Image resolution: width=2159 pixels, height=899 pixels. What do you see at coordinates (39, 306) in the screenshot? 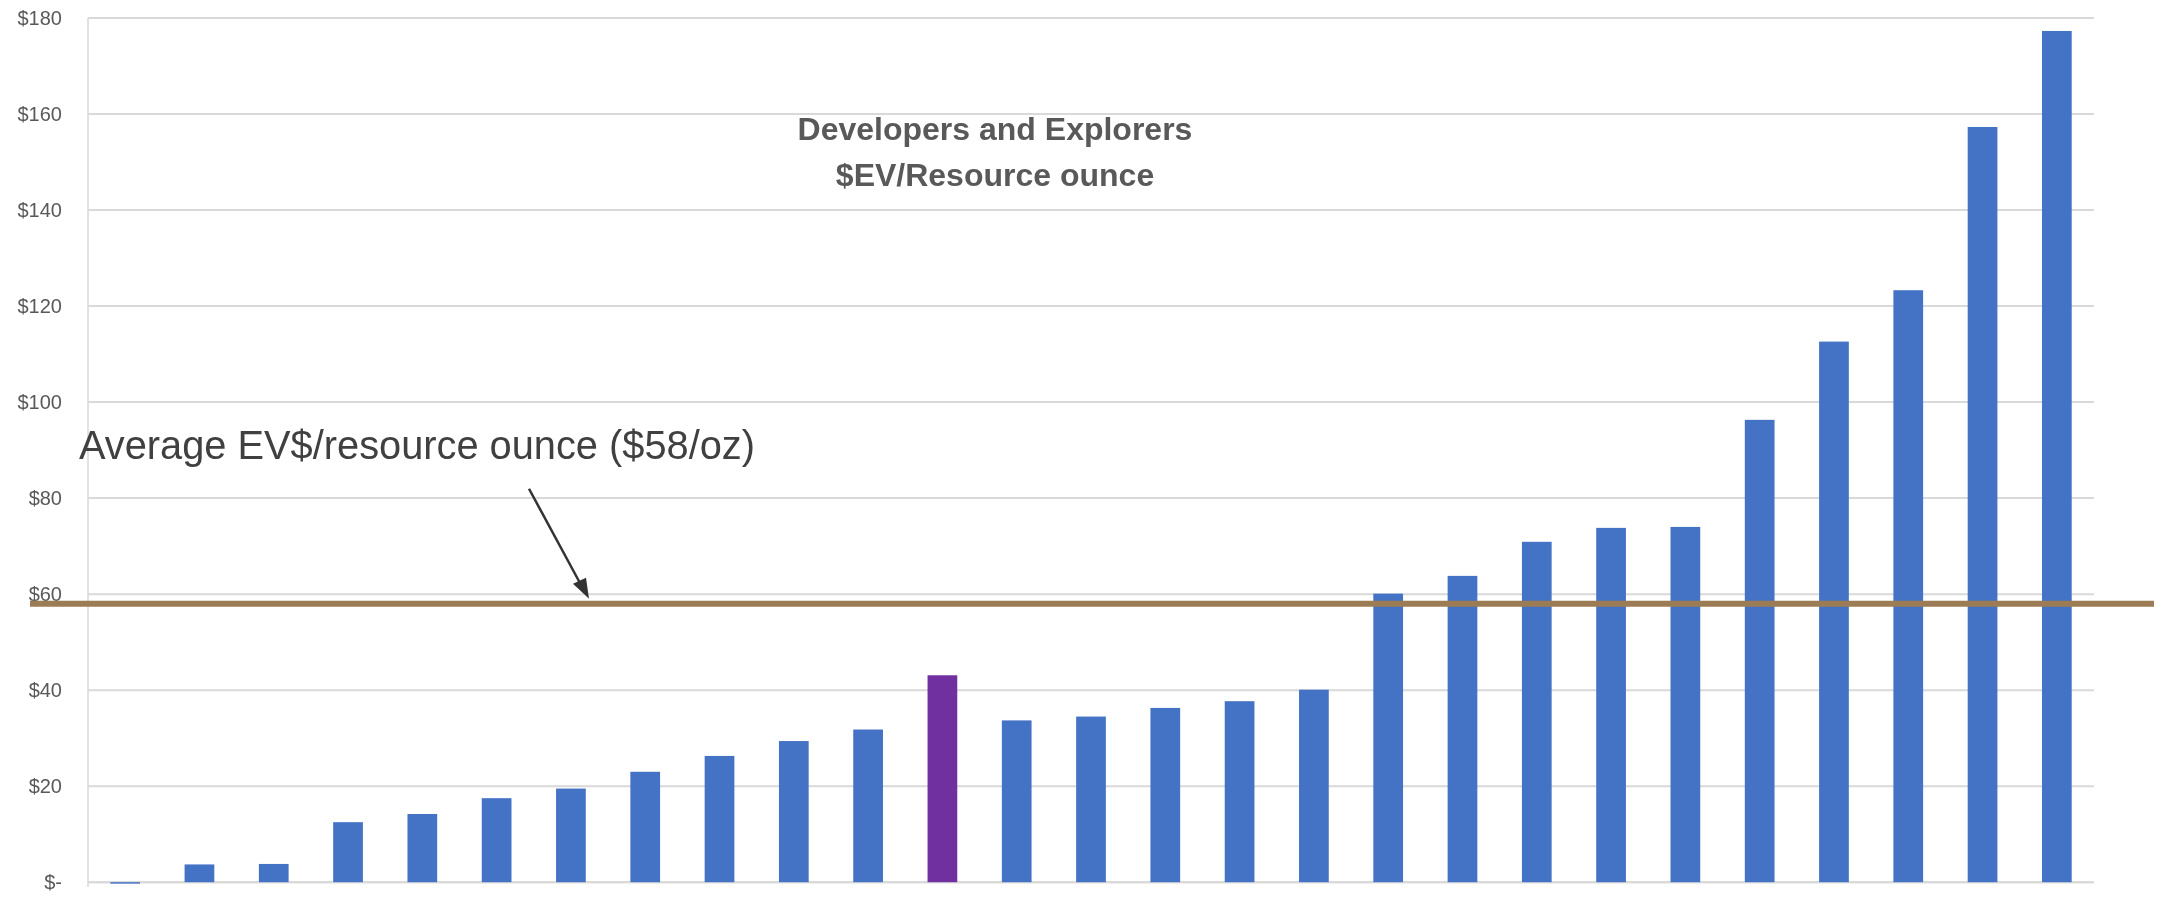
I see `y-tick-label: $120` at bounding box center [39, 306].